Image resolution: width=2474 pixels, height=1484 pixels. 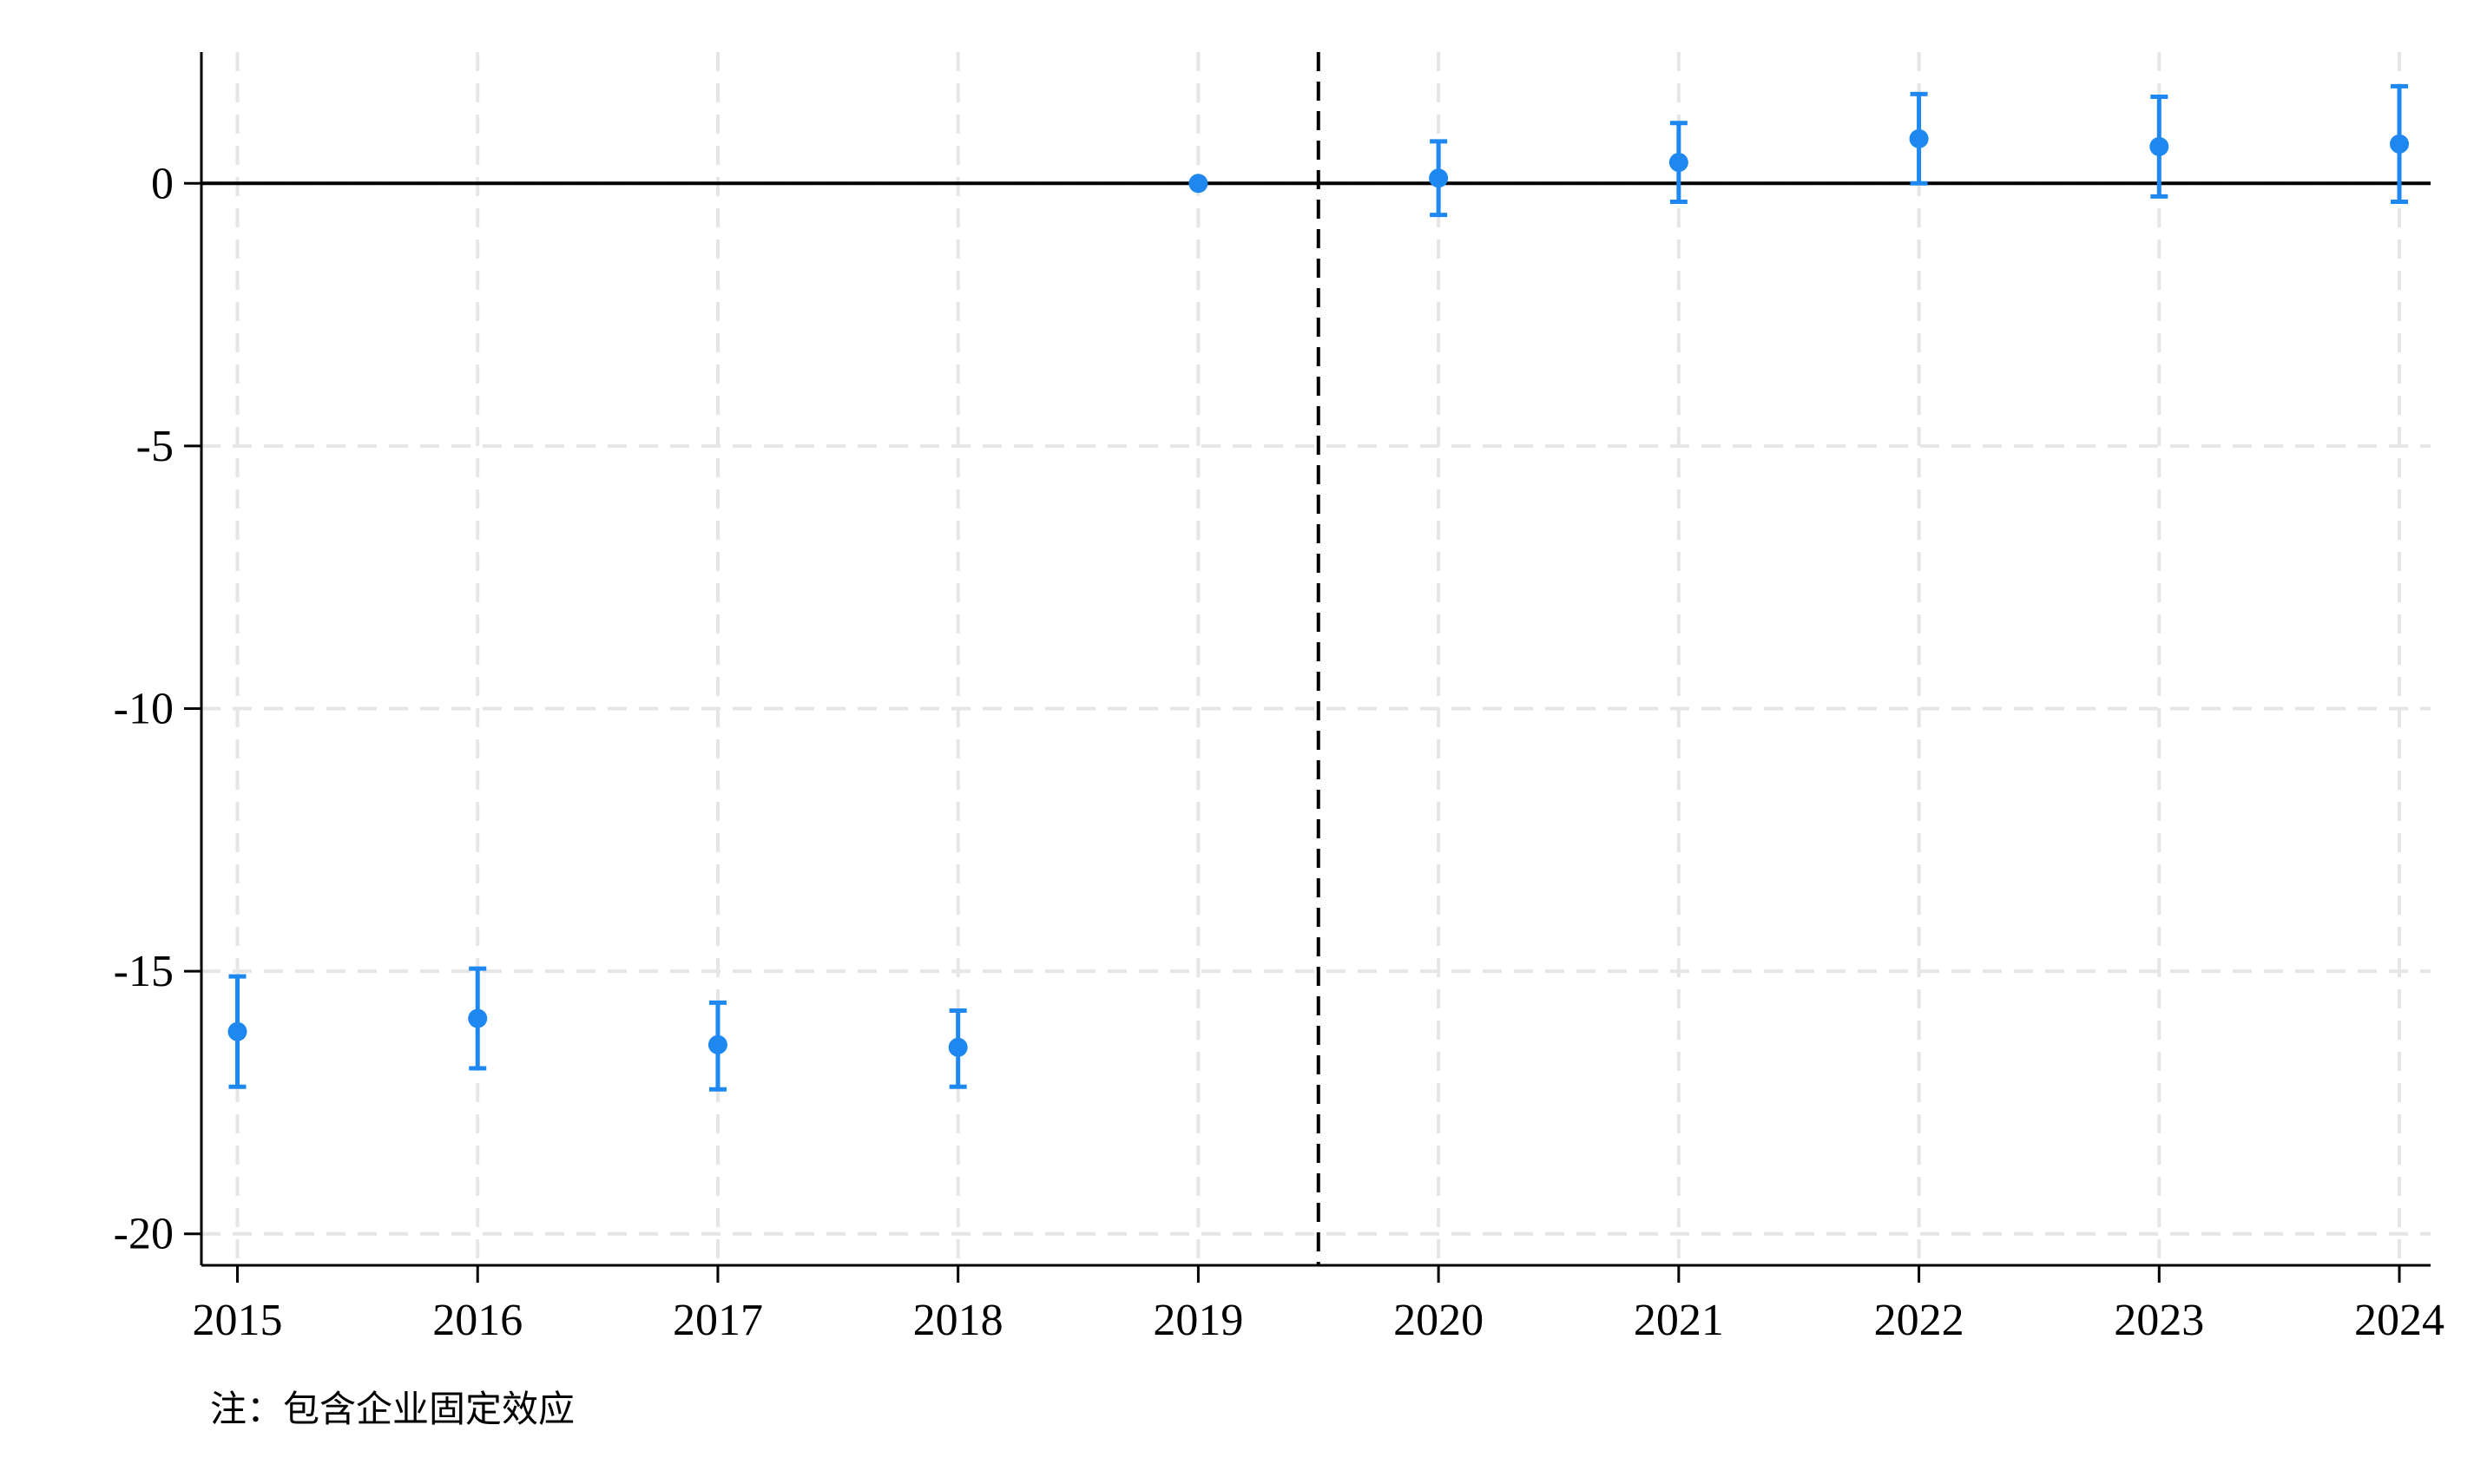 I want to click on x-tick-label: 2019, so click(x=1198, y=1321).